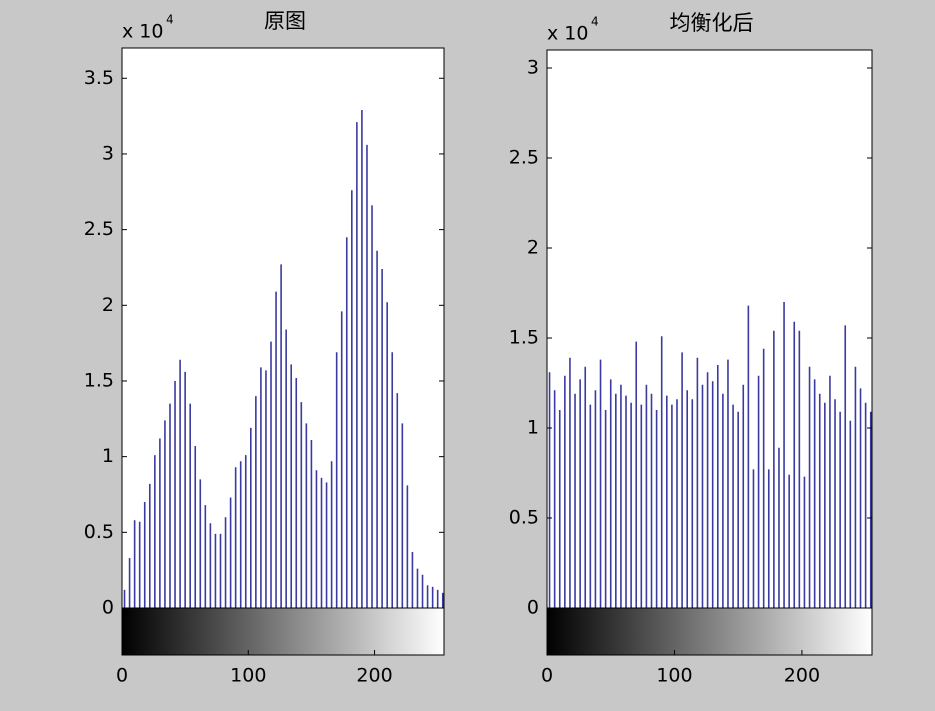 This screenshot has width=935, height=711. I want to click on y-tick-label: 3.5, so click(99, 78).